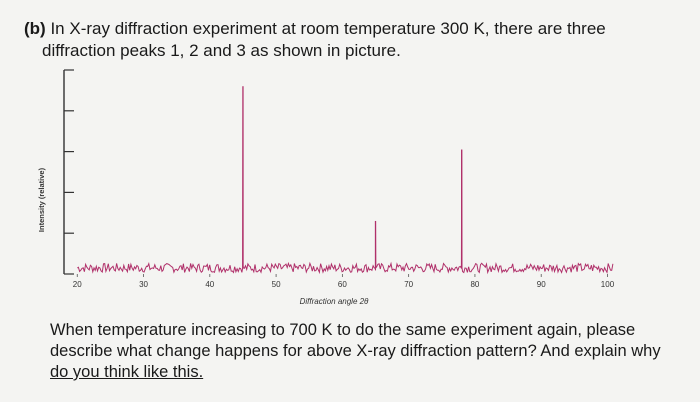 This screenshot has width=700, height=402. Describe the element at coordinates (474, 284) in the screenshot. I see `x-tick-label: 80` at that location.